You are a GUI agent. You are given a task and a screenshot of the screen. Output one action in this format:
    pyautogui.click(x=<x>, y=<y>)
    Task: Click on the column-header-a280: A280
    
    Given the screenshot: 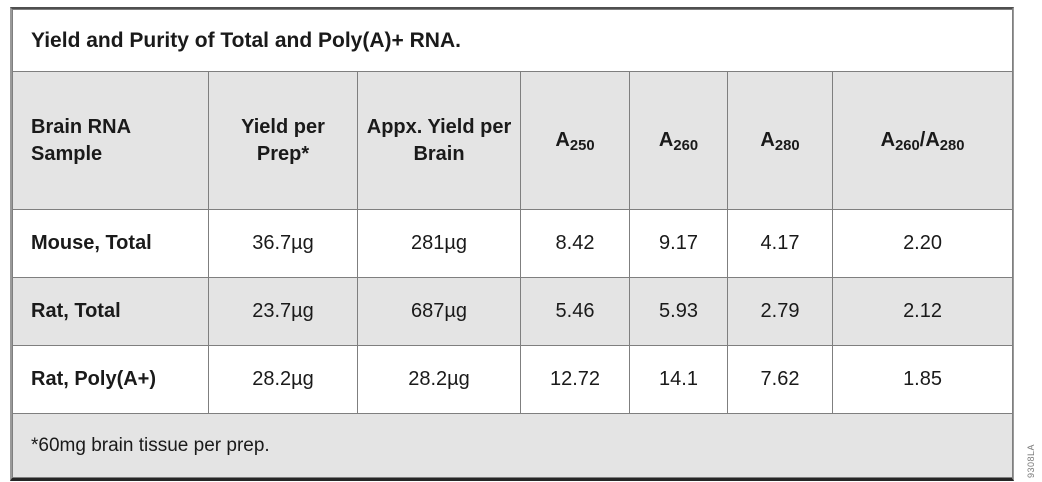 What is the action you would take?
    pyautogui.click(x=780, y=140)
    